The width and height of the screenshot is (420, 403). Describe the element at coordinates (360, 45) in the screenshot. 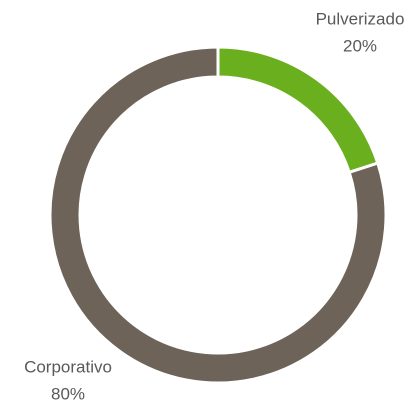

I see `slice-value: 20%` at that location.